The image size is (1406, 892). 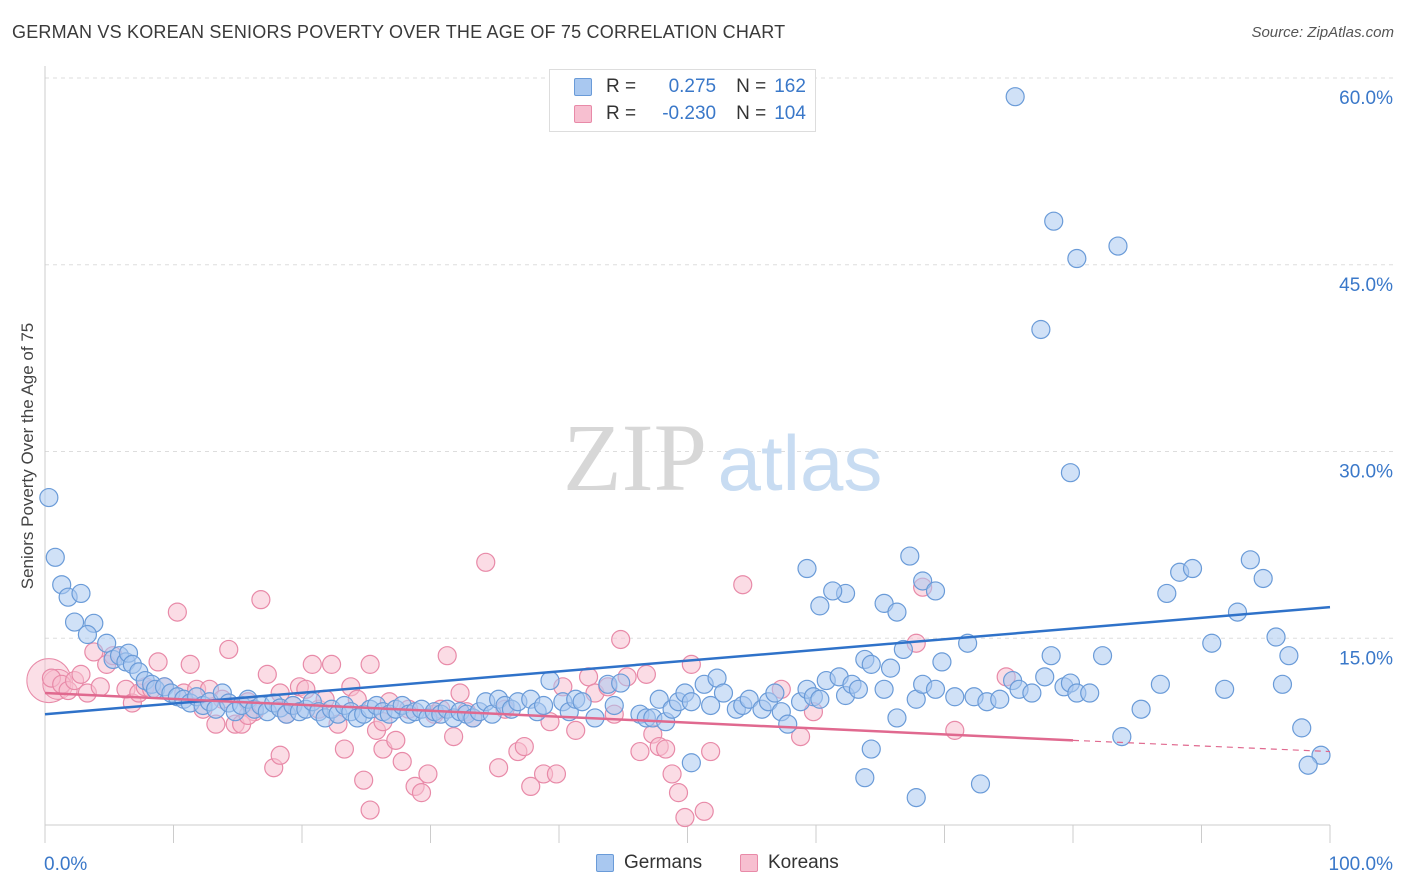 I want to click on bottom-legend-label-germans: Germans, so click(x=663, y=862).